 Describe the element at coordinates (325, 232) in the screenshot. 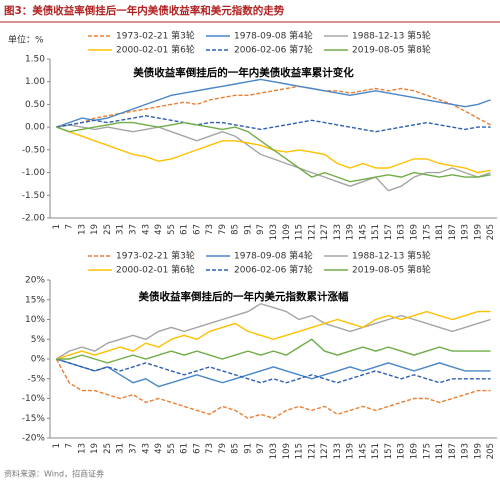

I see `x-tick-label: 127` at that location.